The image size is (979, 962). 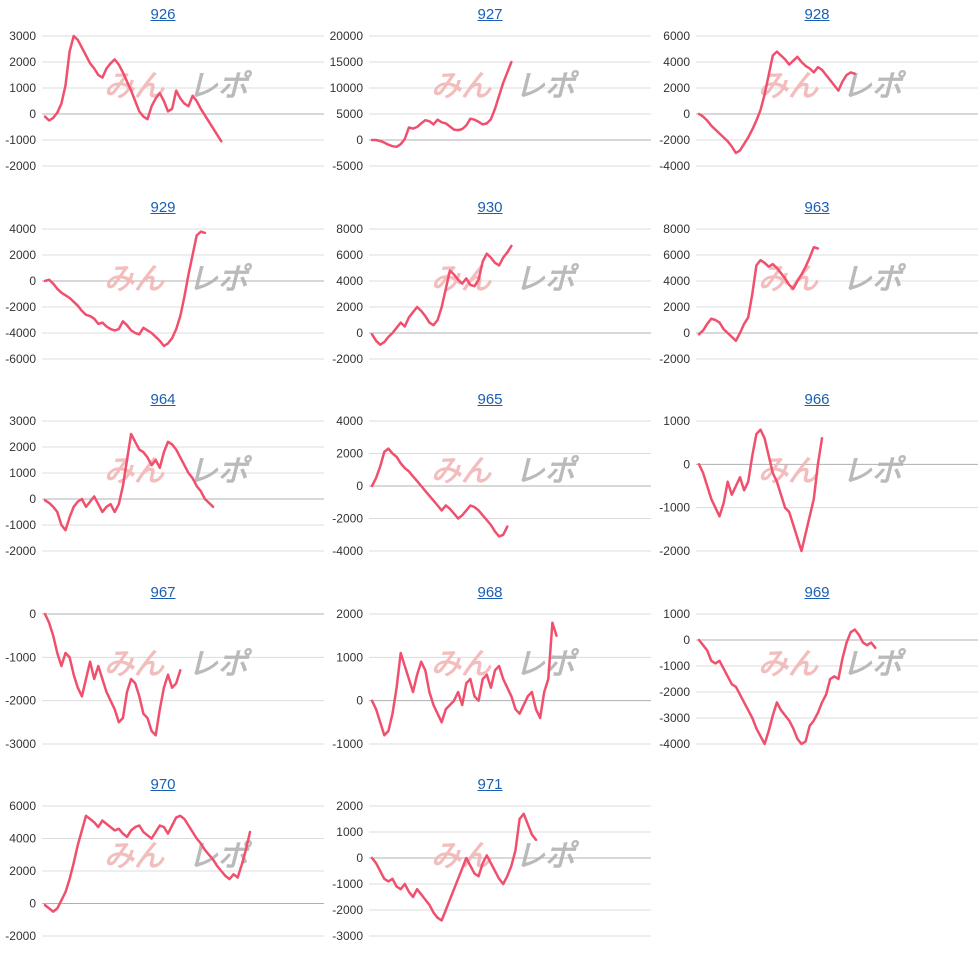 I want to click on line-chart: 2000 1000 0 -1000 みん レポ, so click(x=491, y=679).